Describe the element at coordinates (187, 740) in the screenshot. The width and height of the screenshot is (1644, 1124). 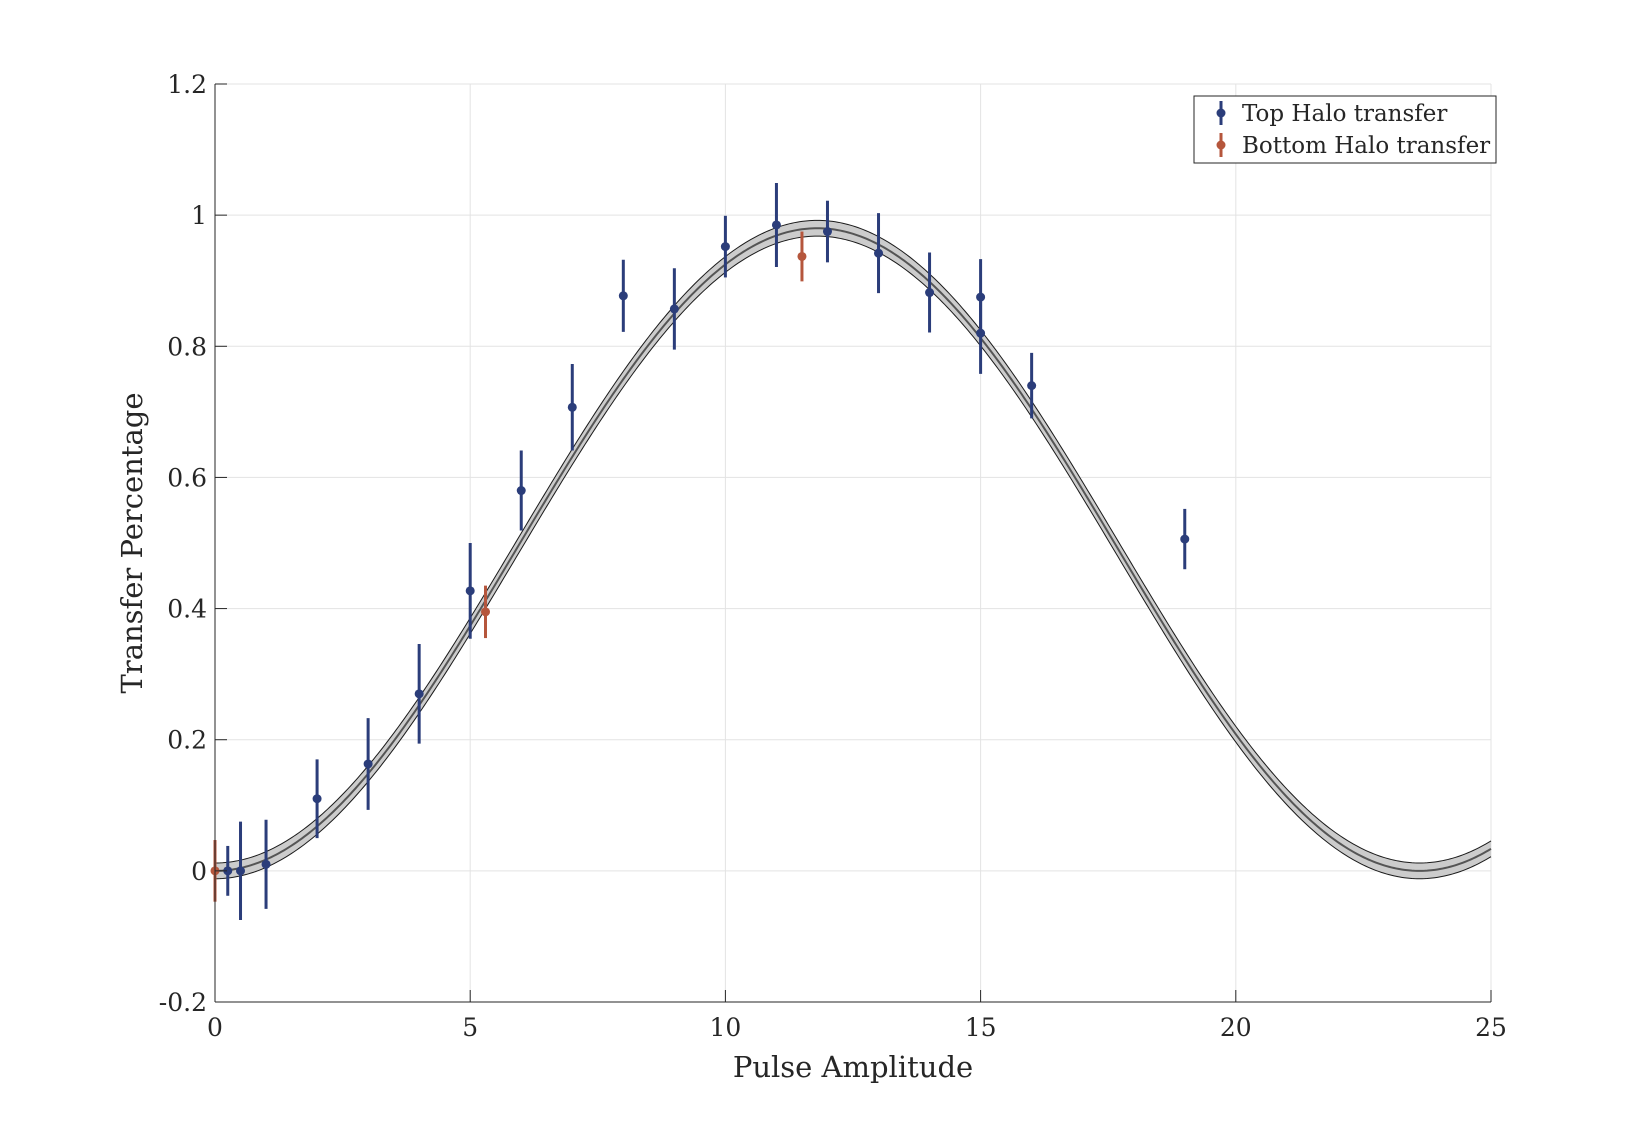
I see `y-tick-label: 0.2` at that location.